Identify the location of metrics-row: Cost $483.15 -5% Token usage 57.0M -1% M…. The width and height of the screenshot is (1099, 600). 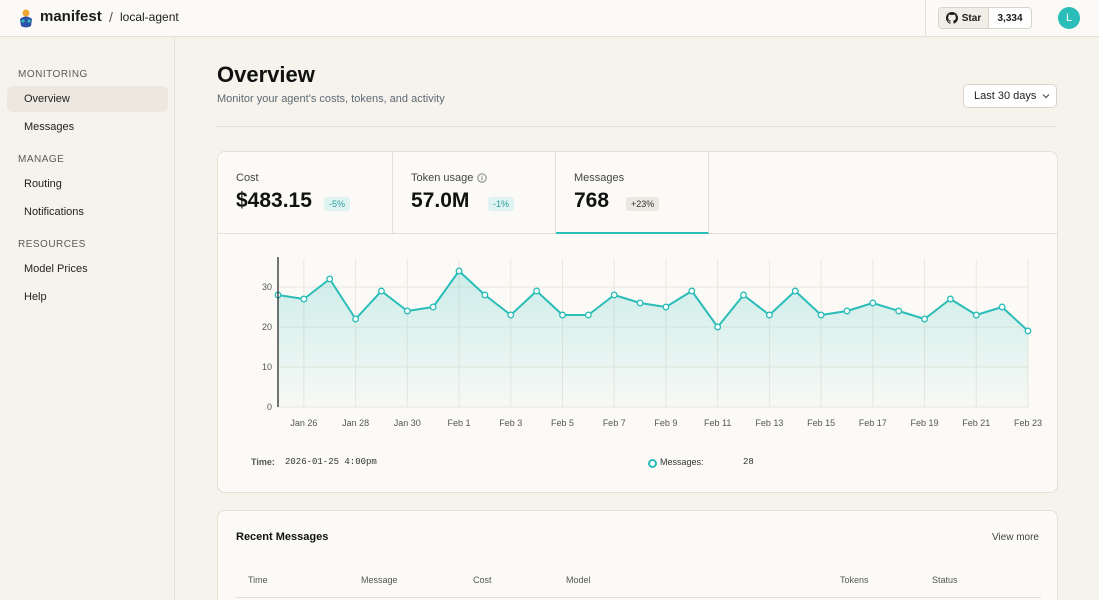
(637, 193).